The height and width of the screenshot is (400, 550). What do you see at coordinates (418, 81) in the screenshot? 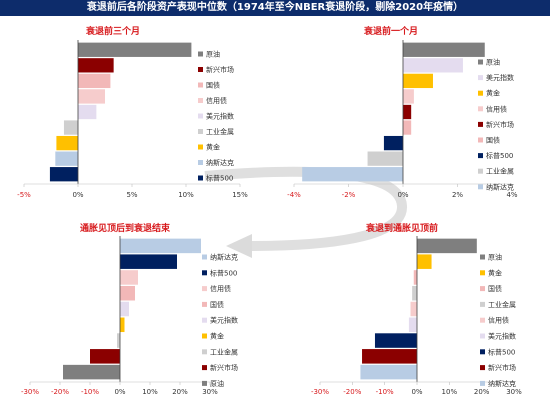
I see `bar-b-黄金` at bounding box center [418, 81].